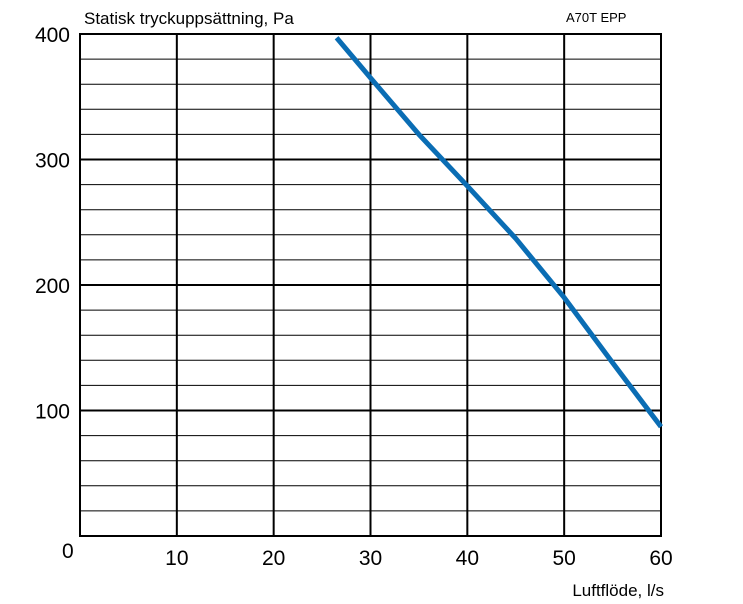  What do you see at coordinates (52, 286) in the screenshot?
I see `y-tick-label: 200` at bounding box center [52, 286].